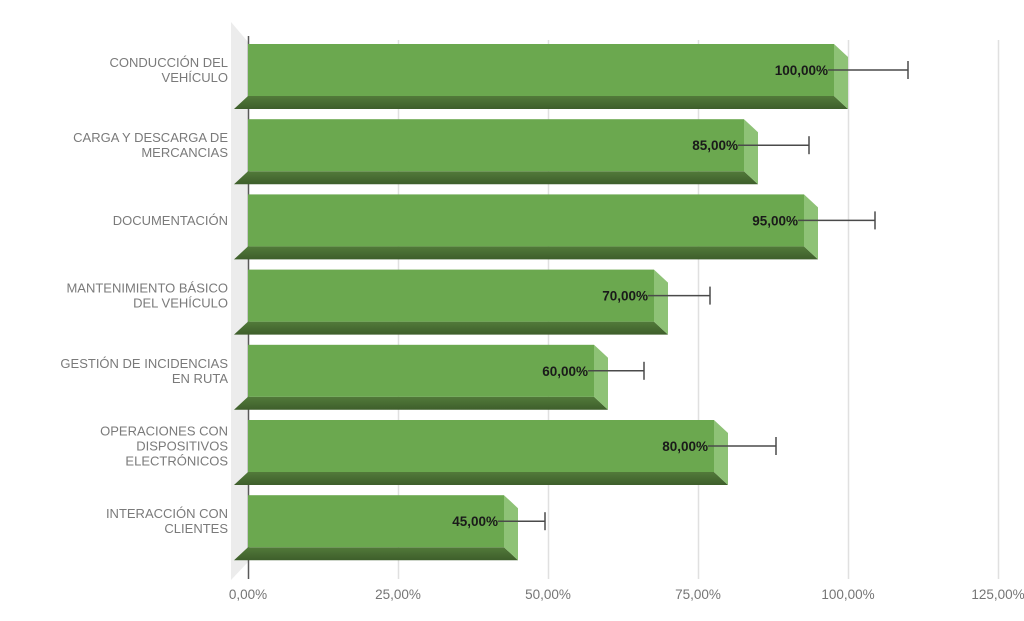 The width and height of the screenshot is (1024, 621). What do you see at coordinates (997, 594) in the screenshot?
I see `x-tick-label: 125,00%` at bounding box center [997, 594].